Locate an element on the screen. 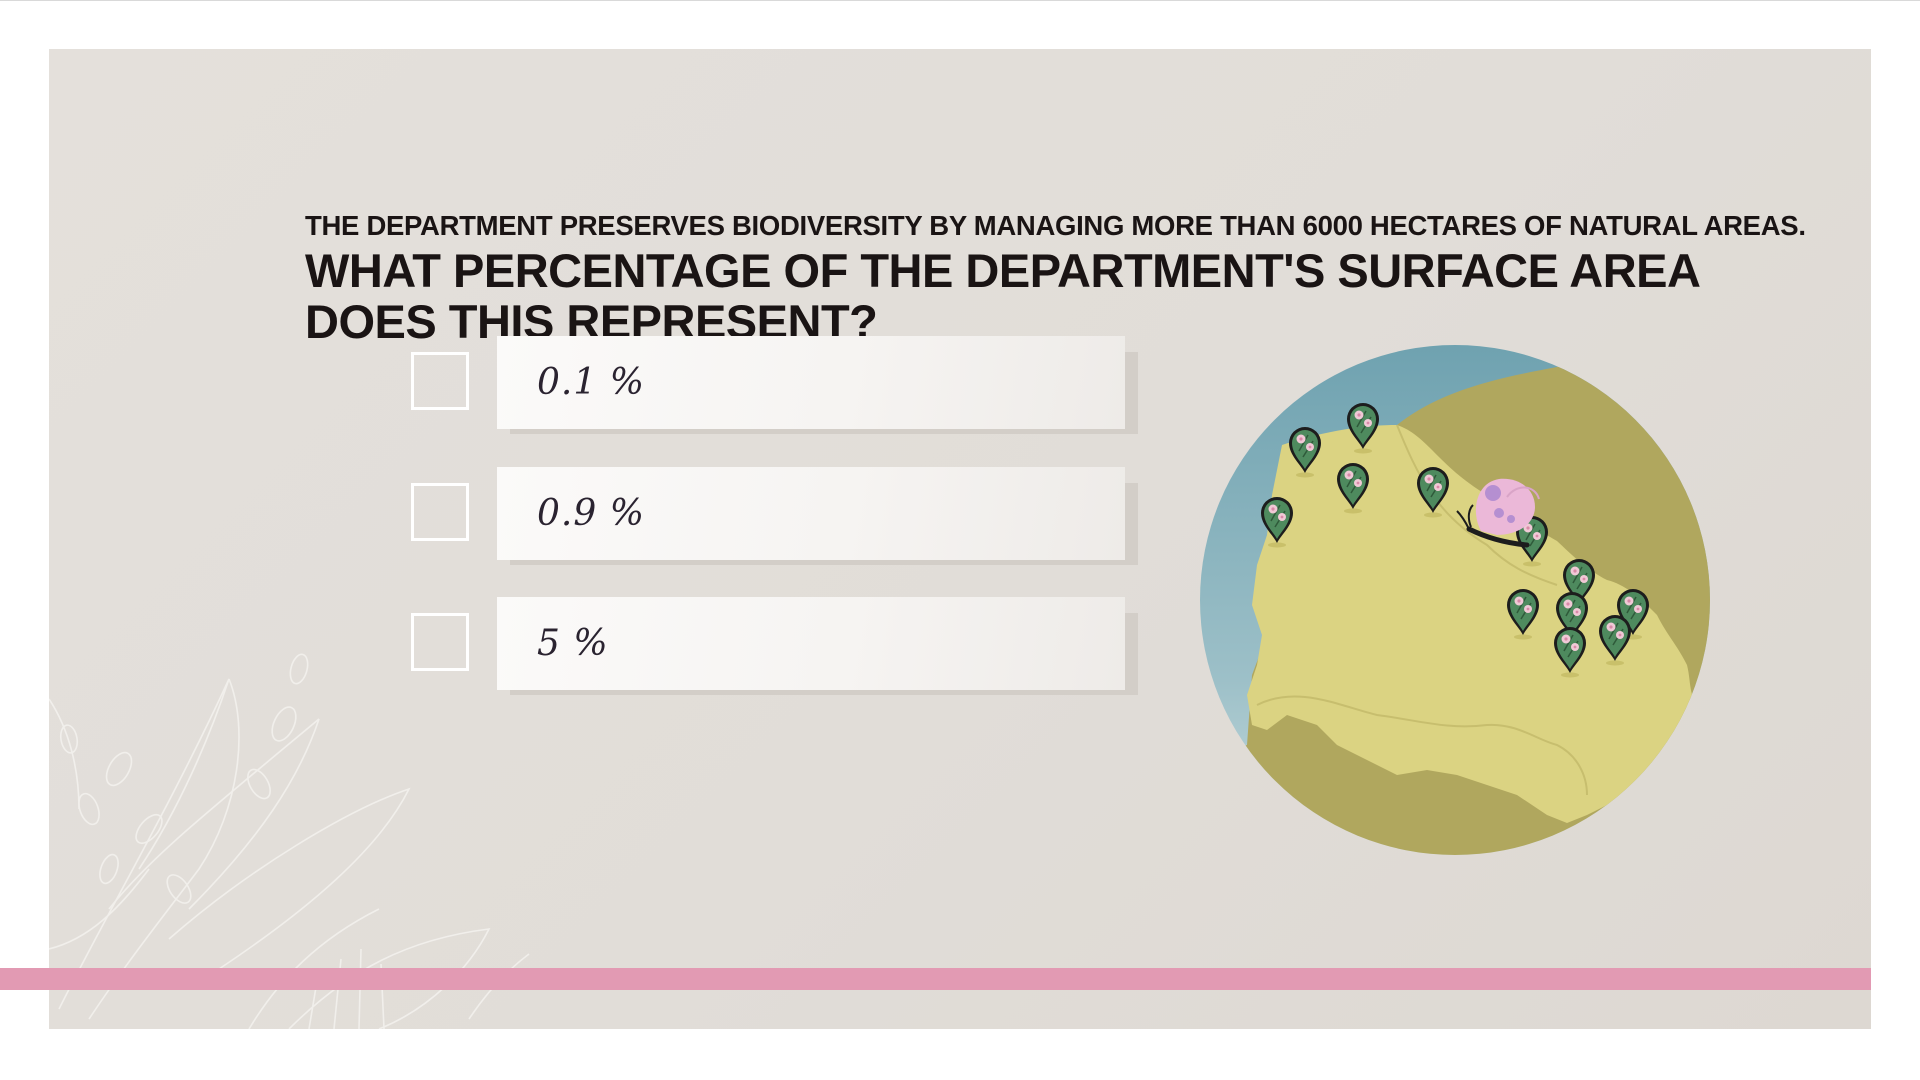 Image resolution: width=1920 pixels, height=1080 pixels. answer-option-2: 0.9 % is located at coordinates (776, 517).